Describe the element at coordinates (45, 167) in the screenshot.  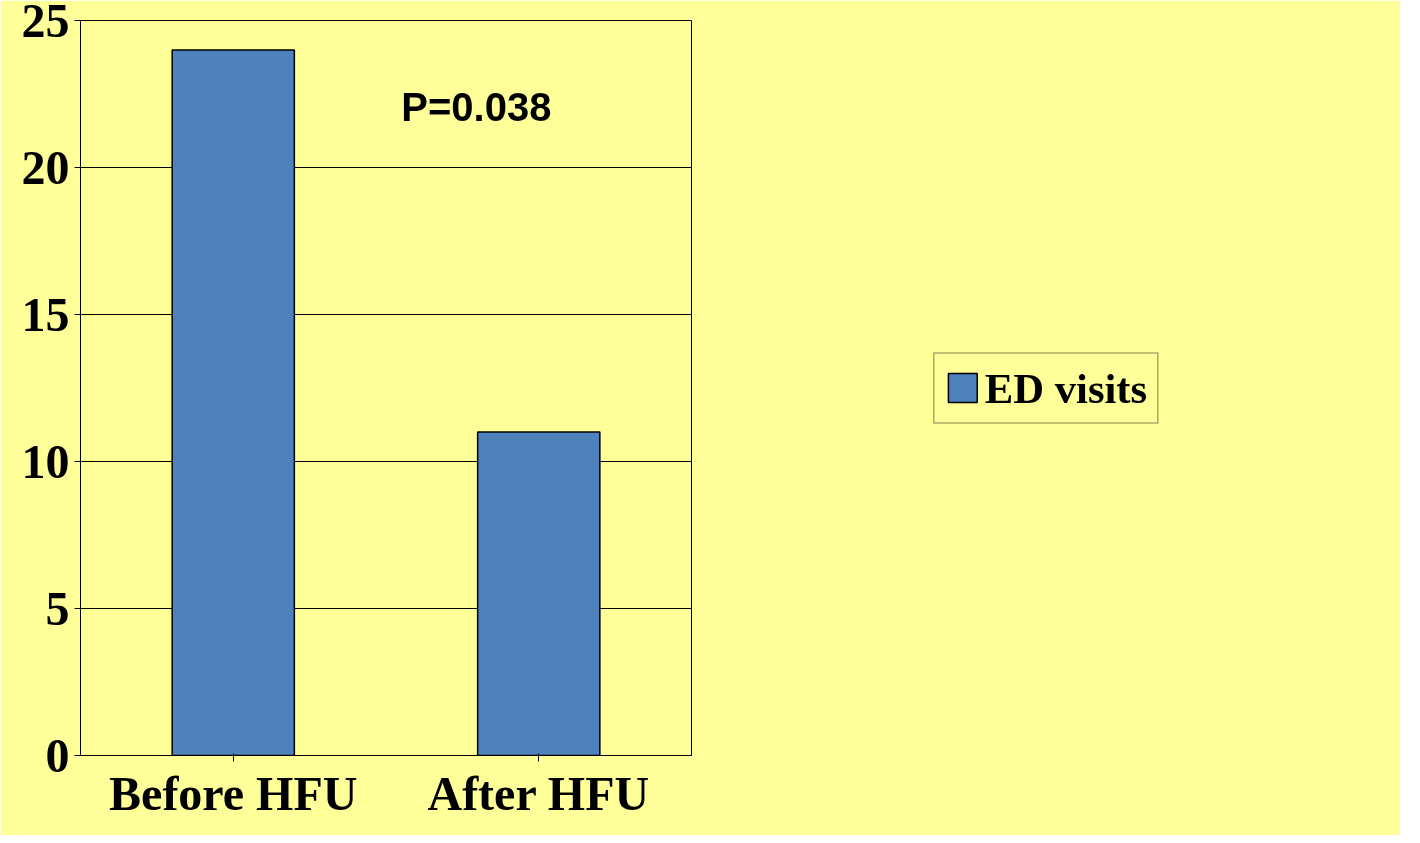
I see `y-tick-label: 20` at that location.